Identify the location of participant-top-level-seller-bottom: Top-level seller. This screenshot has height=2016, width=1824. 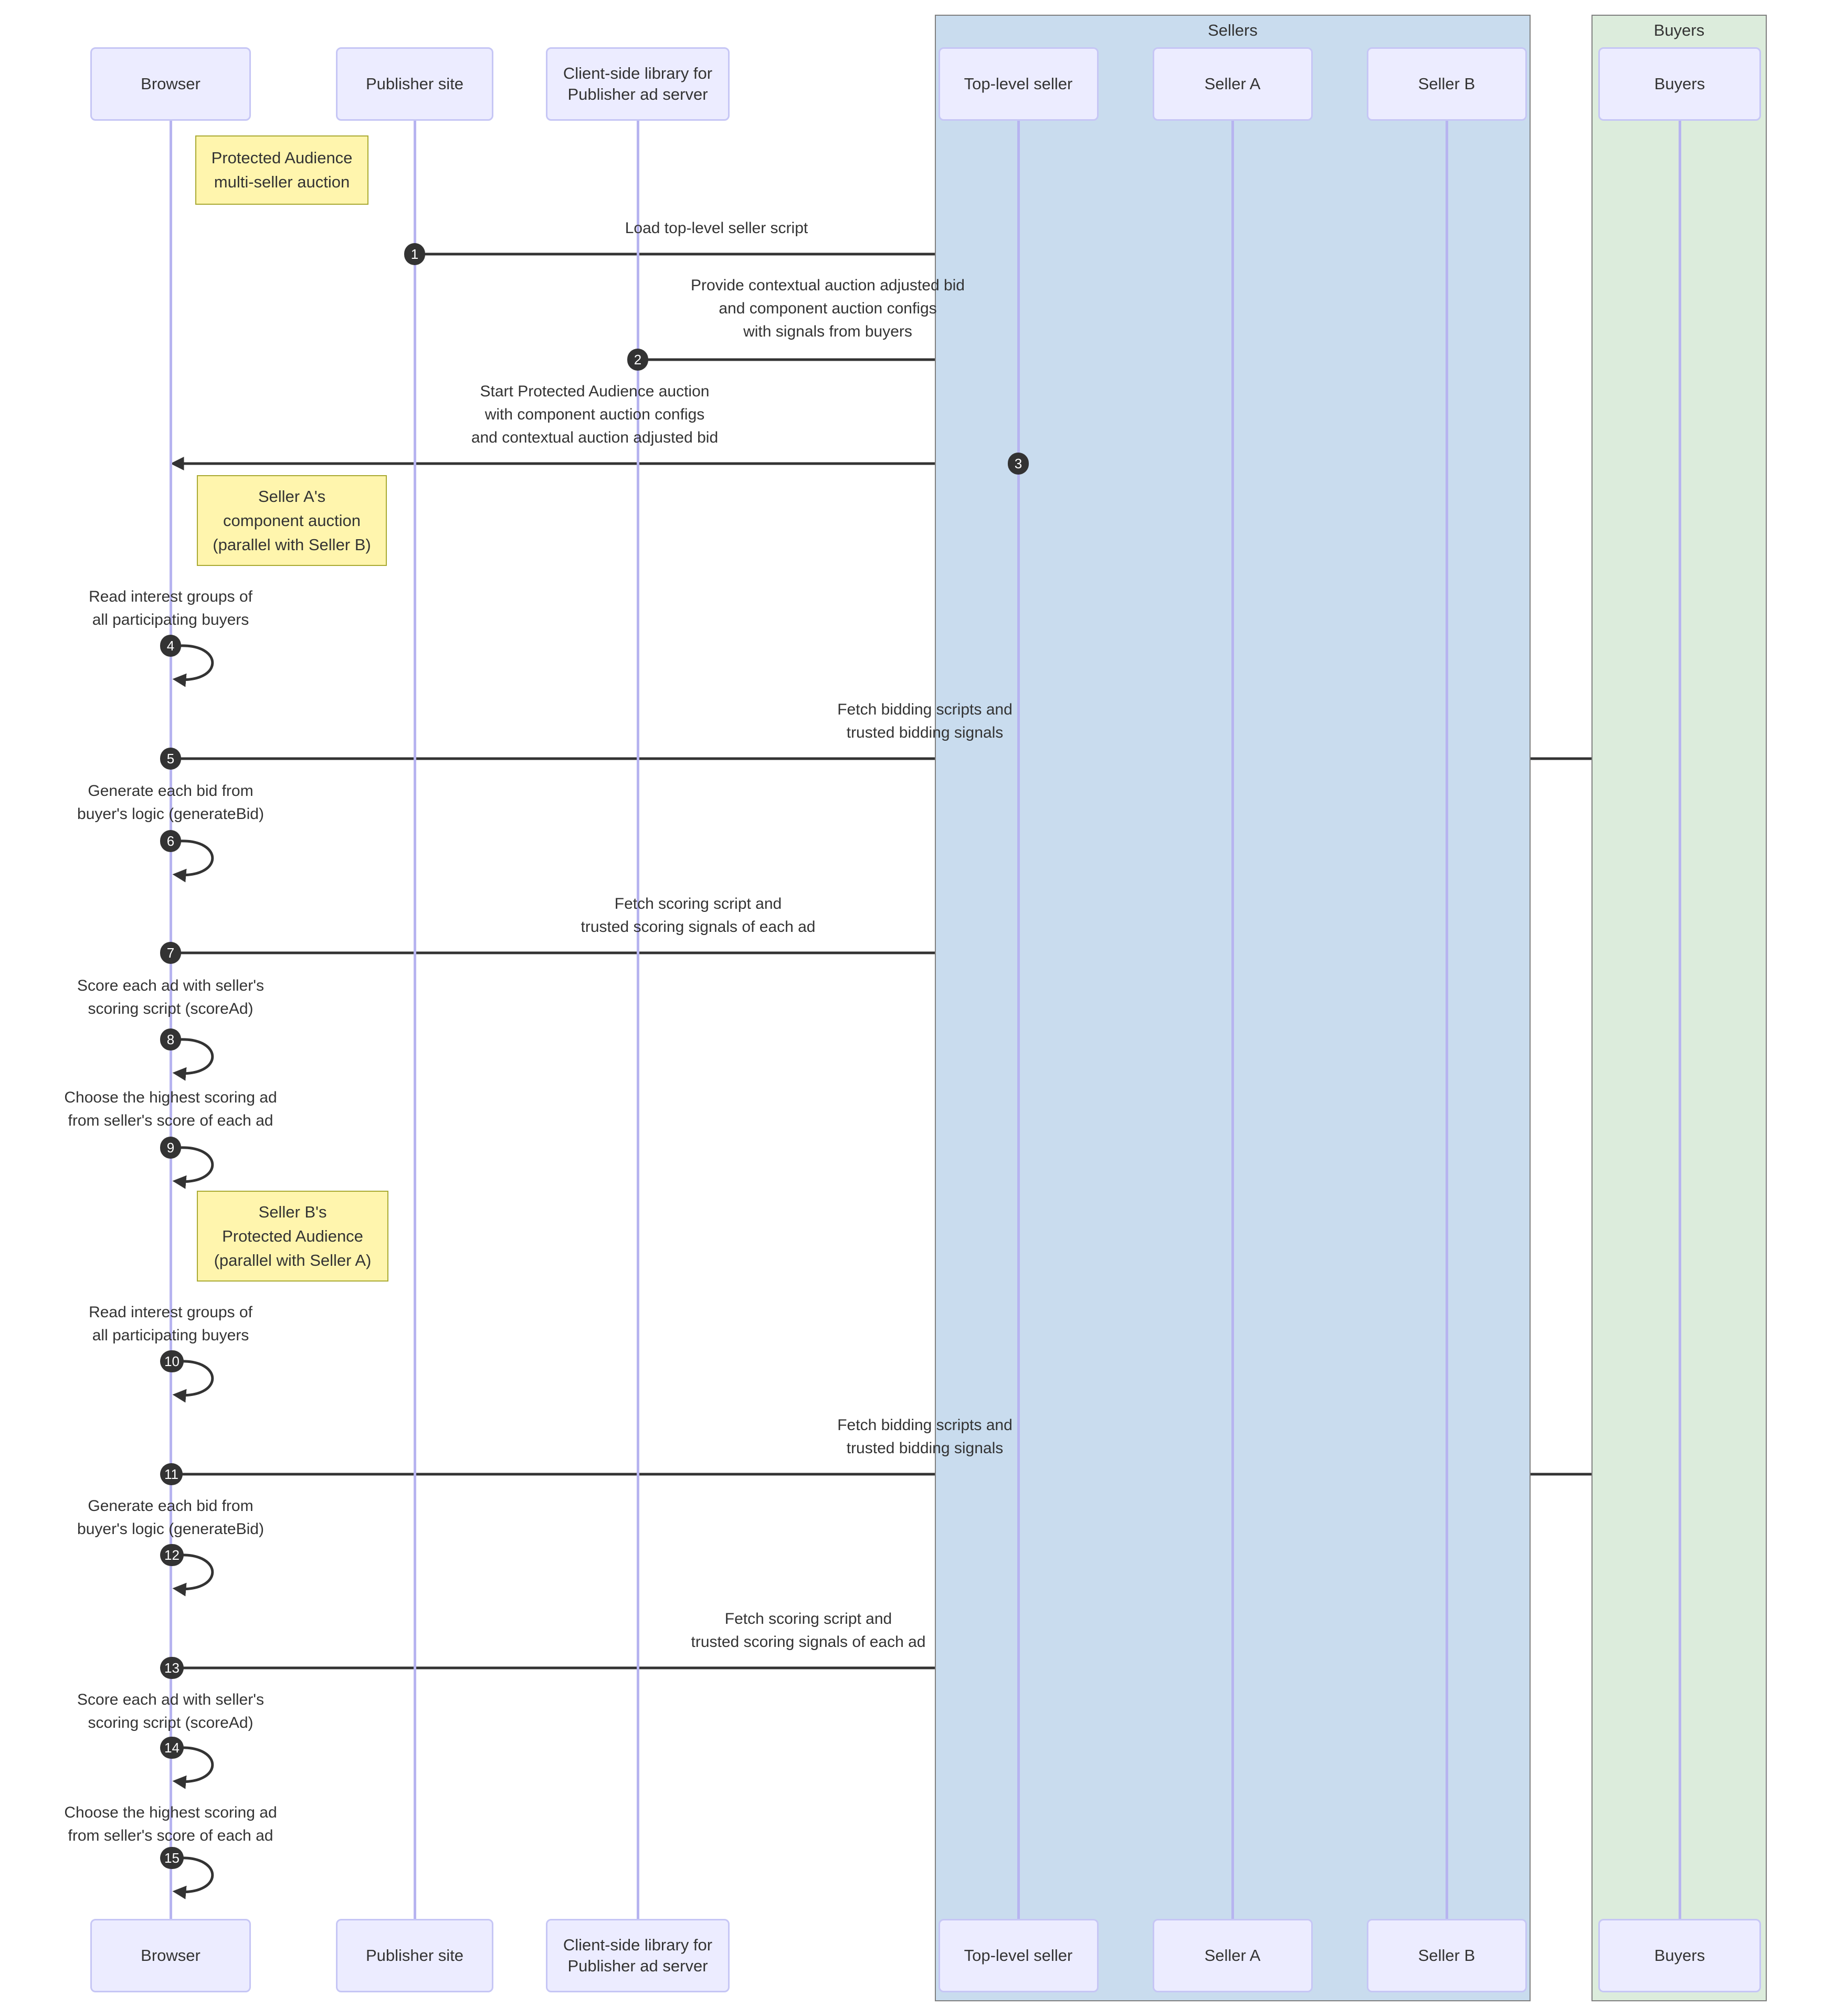
(1018, 1955).